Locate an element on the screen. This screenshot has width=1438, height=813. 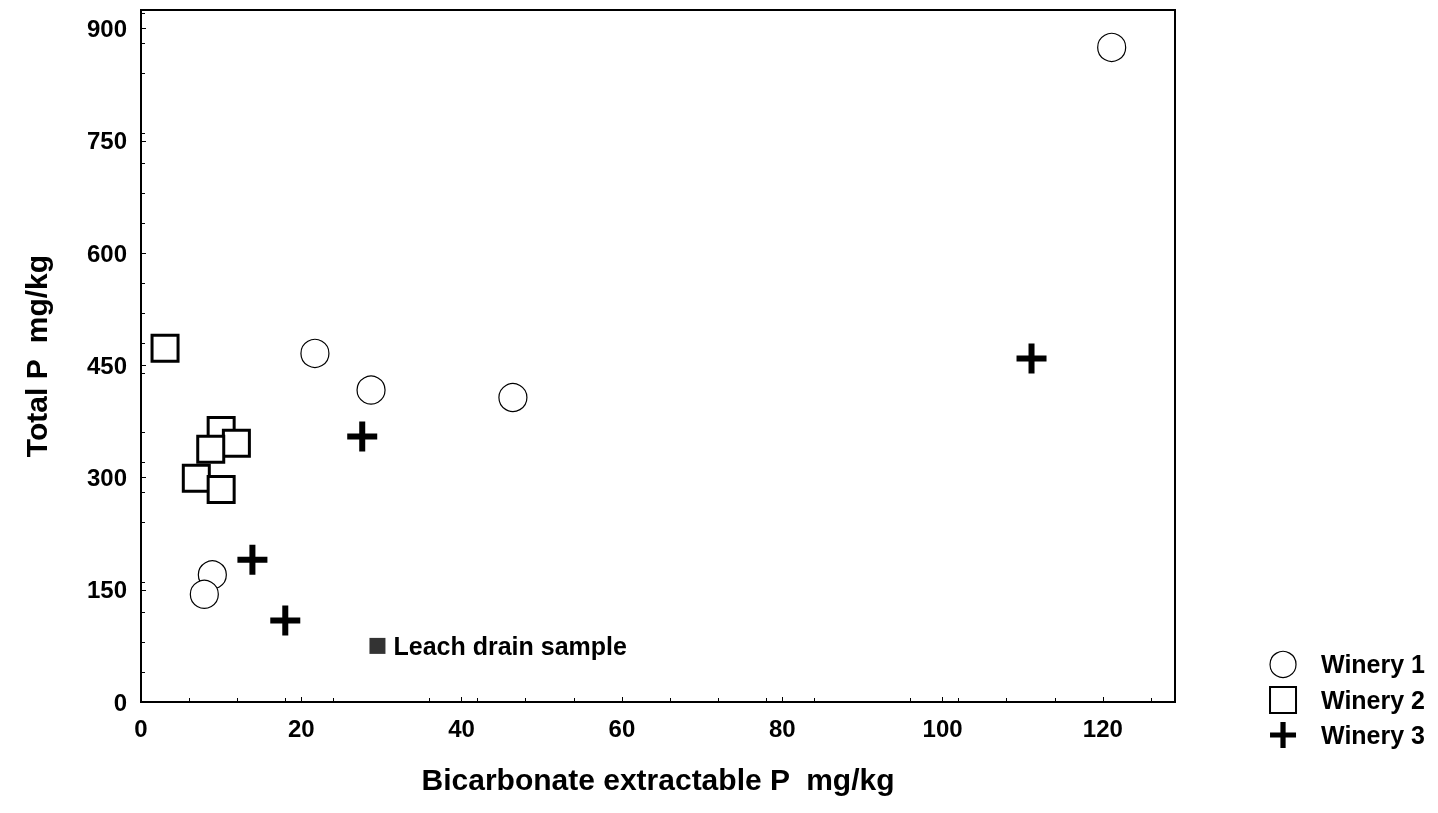
x-tick-label: 80 is located at coordinates (782, 728).